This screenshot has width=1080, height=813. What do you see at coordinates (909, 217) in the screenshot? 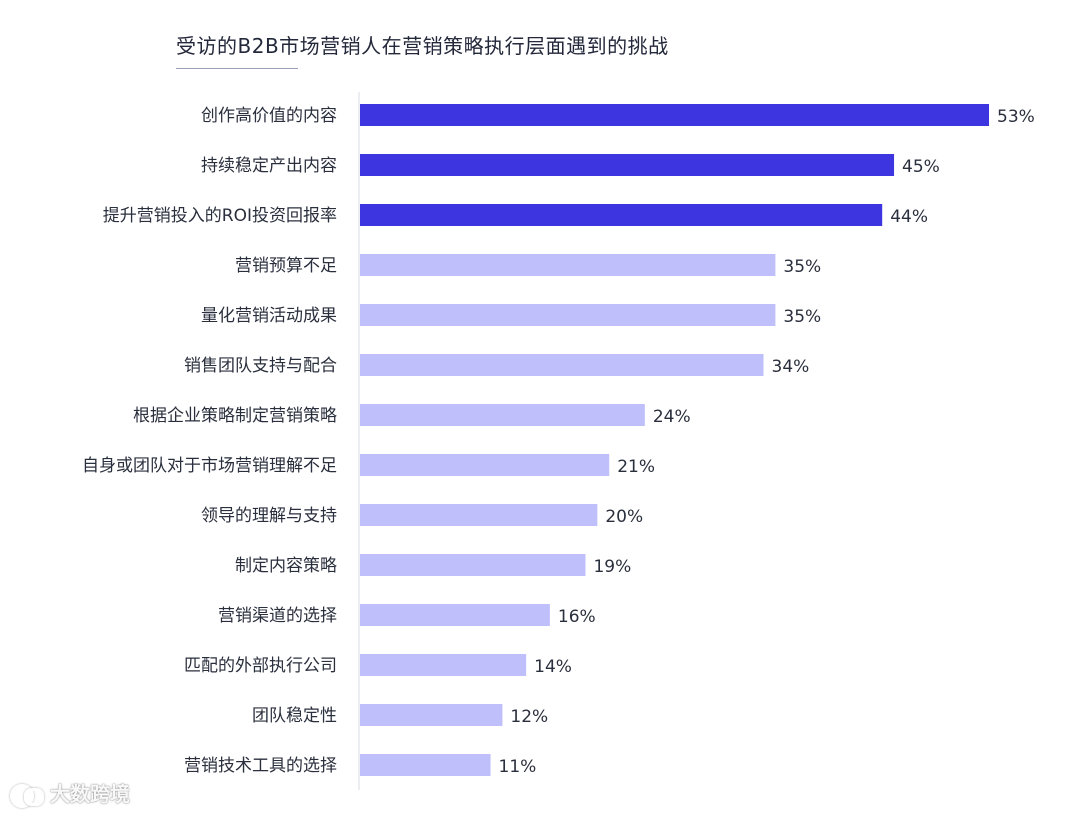
I see `value-label: 44%` at bounding box center [909, 217].